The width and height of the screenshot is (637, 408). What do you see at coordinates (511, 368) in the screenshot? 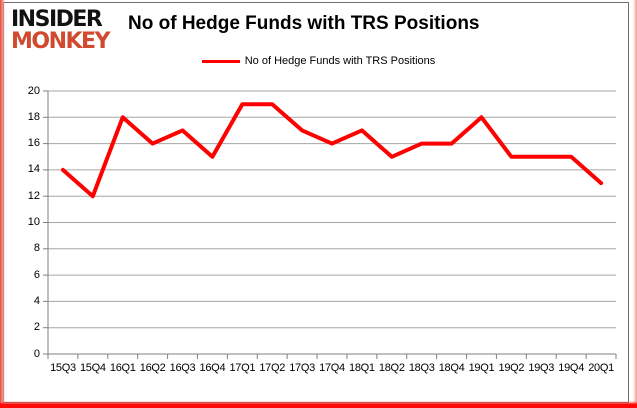
I see `x-axis-tick-label: 19Q2` at bounding box center [511, 368].